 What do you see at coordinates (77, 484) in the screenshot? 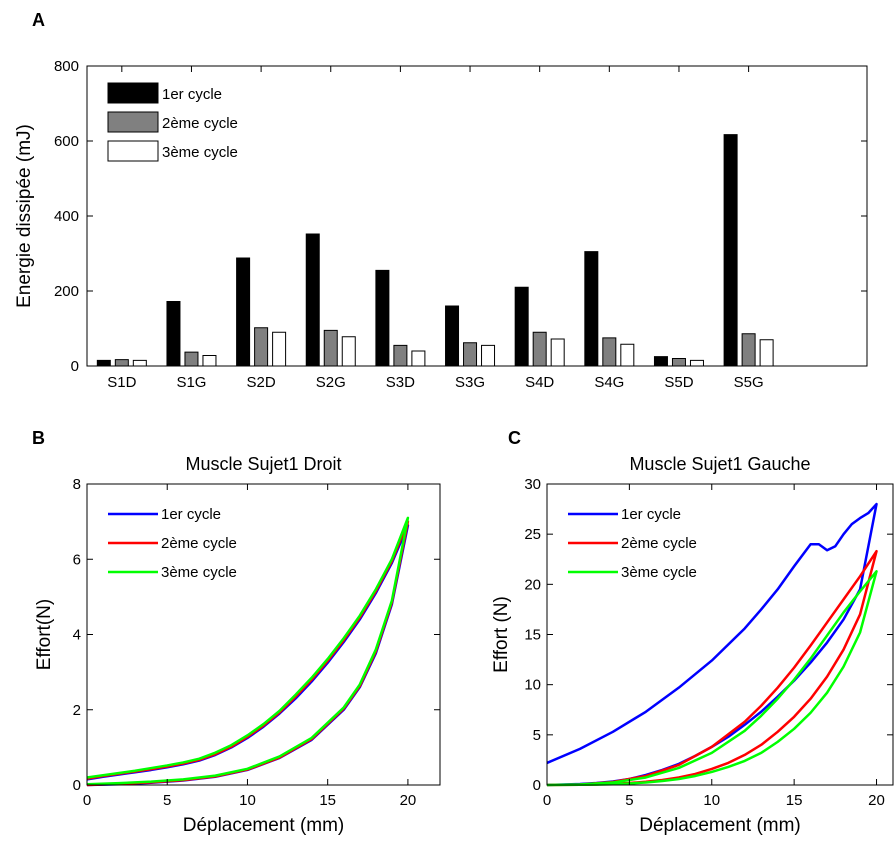
I see `y-tick-label: 8` at bounding box center [77, 484].